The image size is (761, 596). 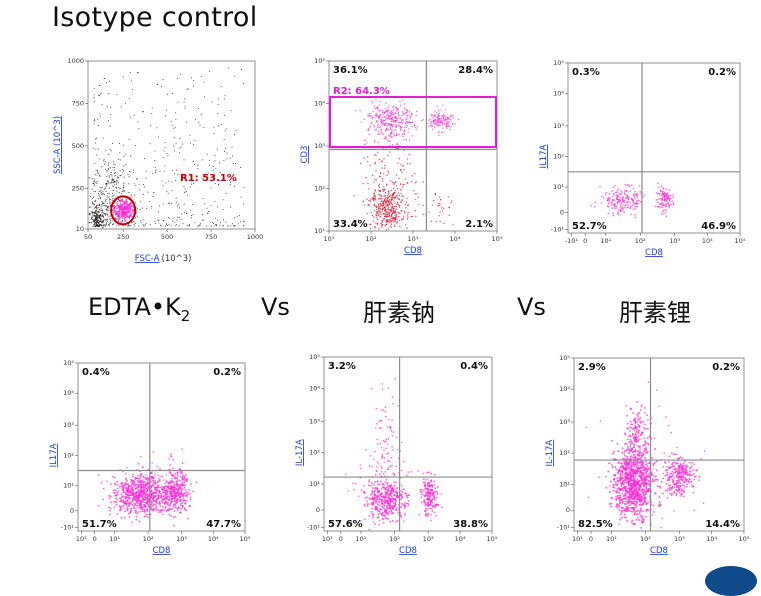 I want to click on x-tick-label: 10⁴, so click(x=707, y=241).